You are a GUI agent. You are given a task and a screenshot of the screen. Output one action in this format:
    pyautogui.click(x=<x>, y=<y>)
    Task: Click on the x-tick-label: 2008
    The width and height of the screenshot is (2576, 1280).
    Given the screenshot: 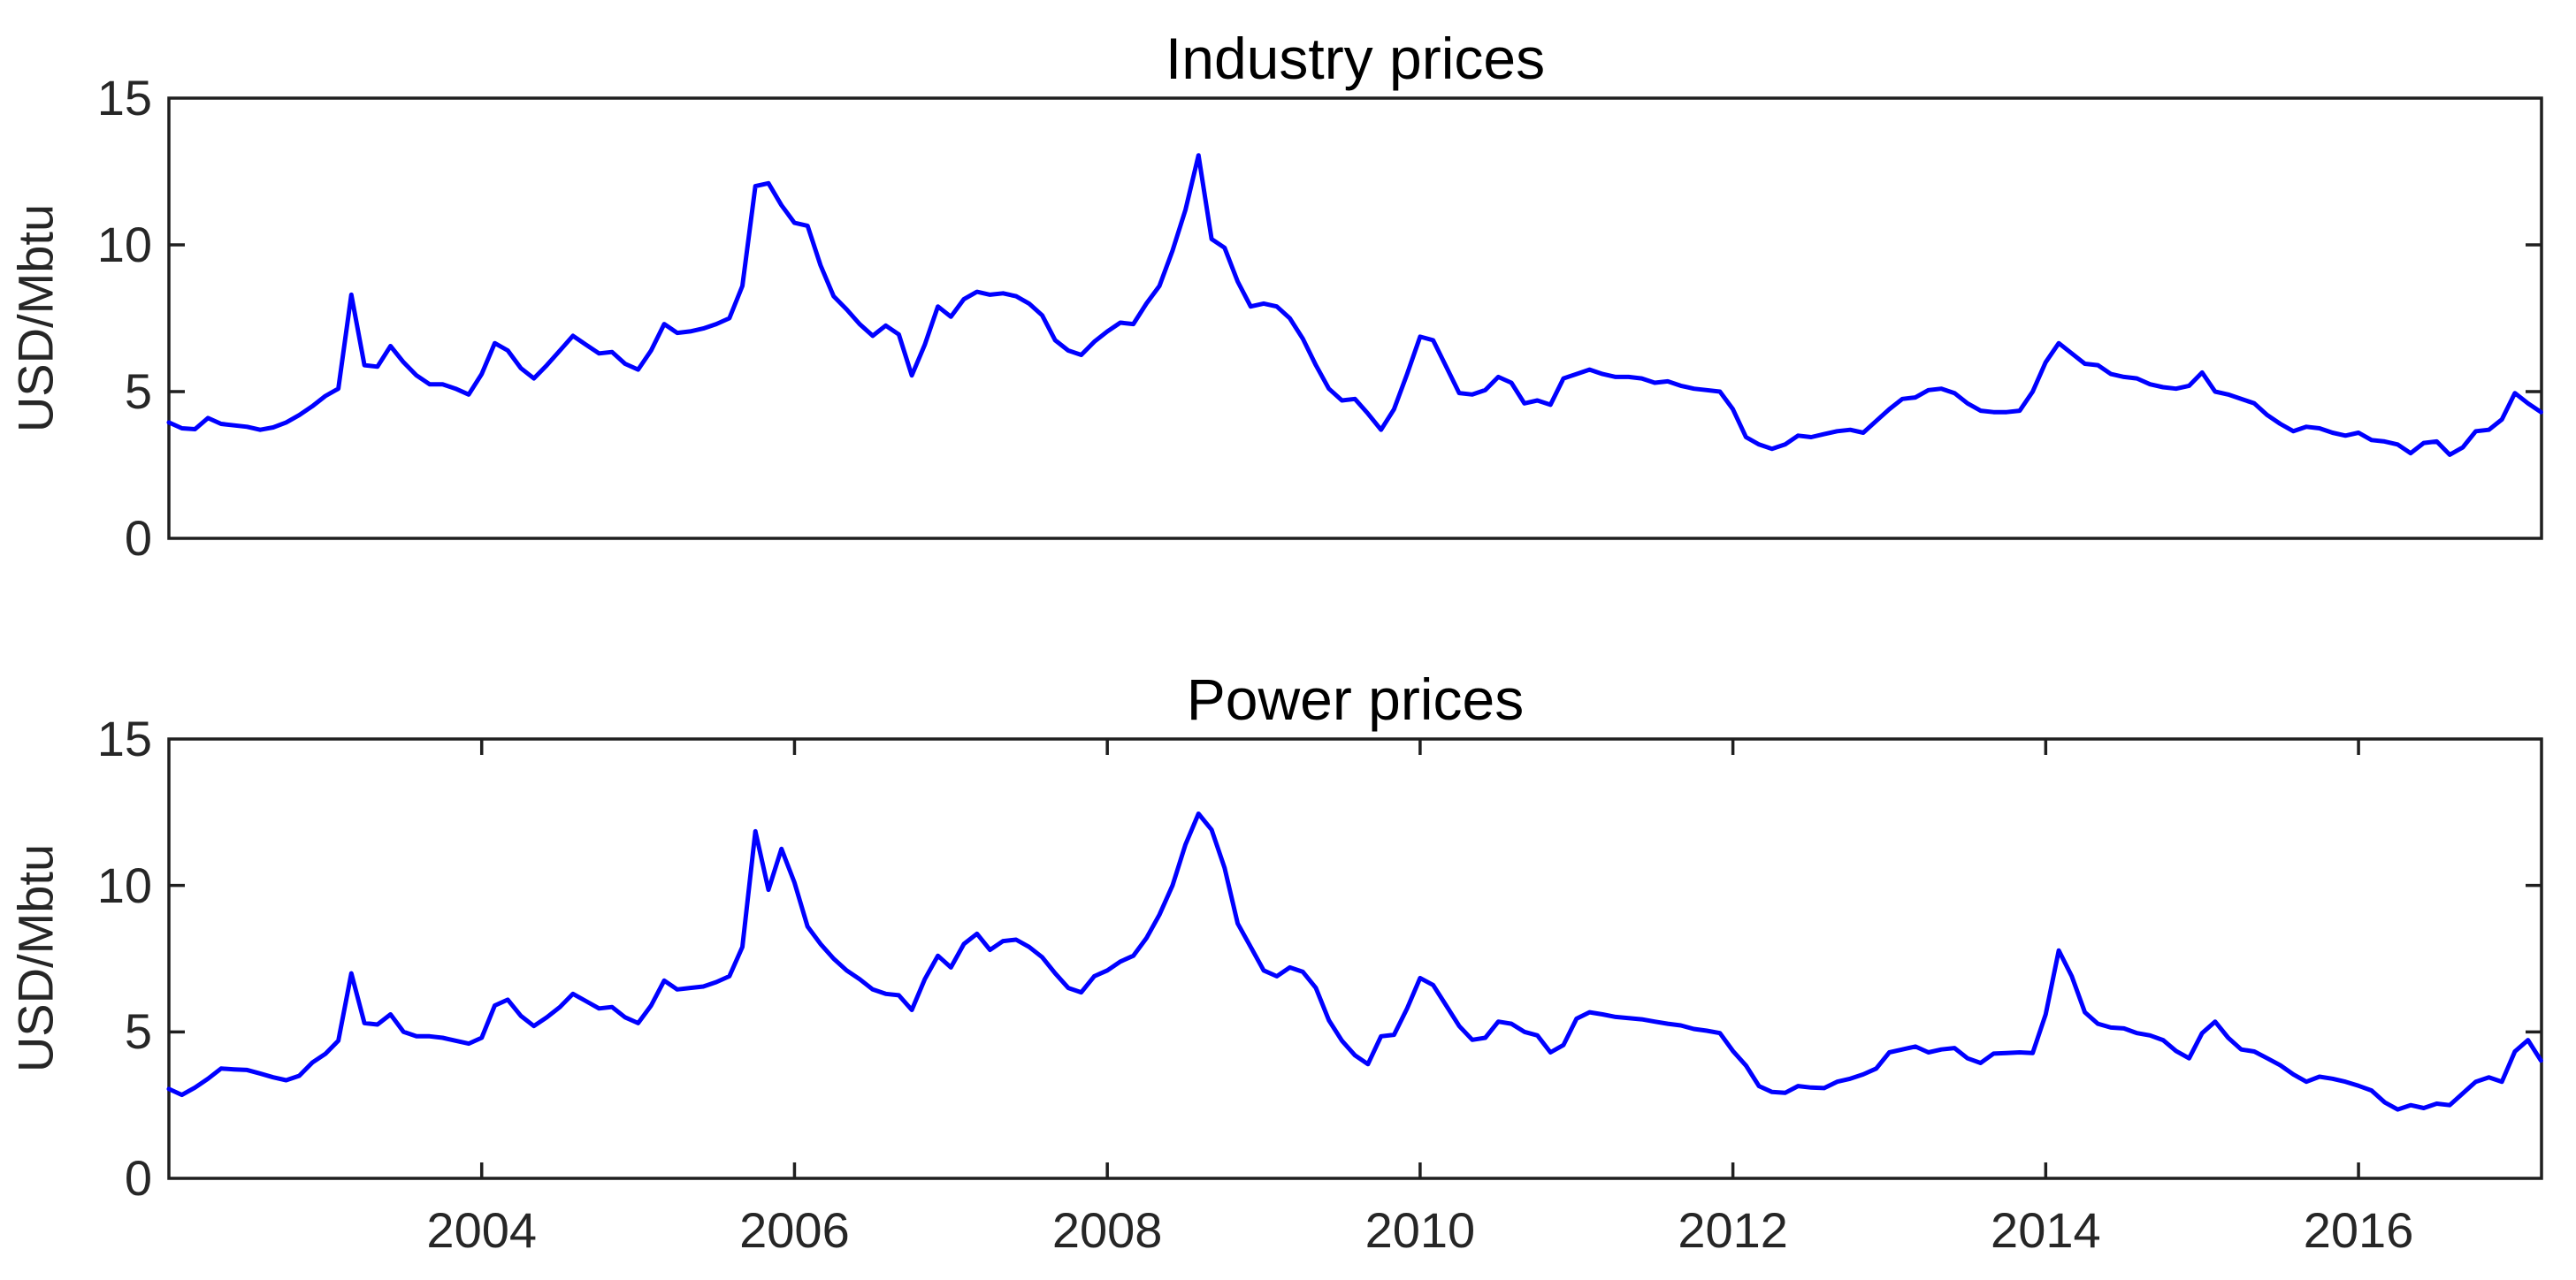 What is the action you would take?
    pyautogui.click(x=1107, y=1230)
    